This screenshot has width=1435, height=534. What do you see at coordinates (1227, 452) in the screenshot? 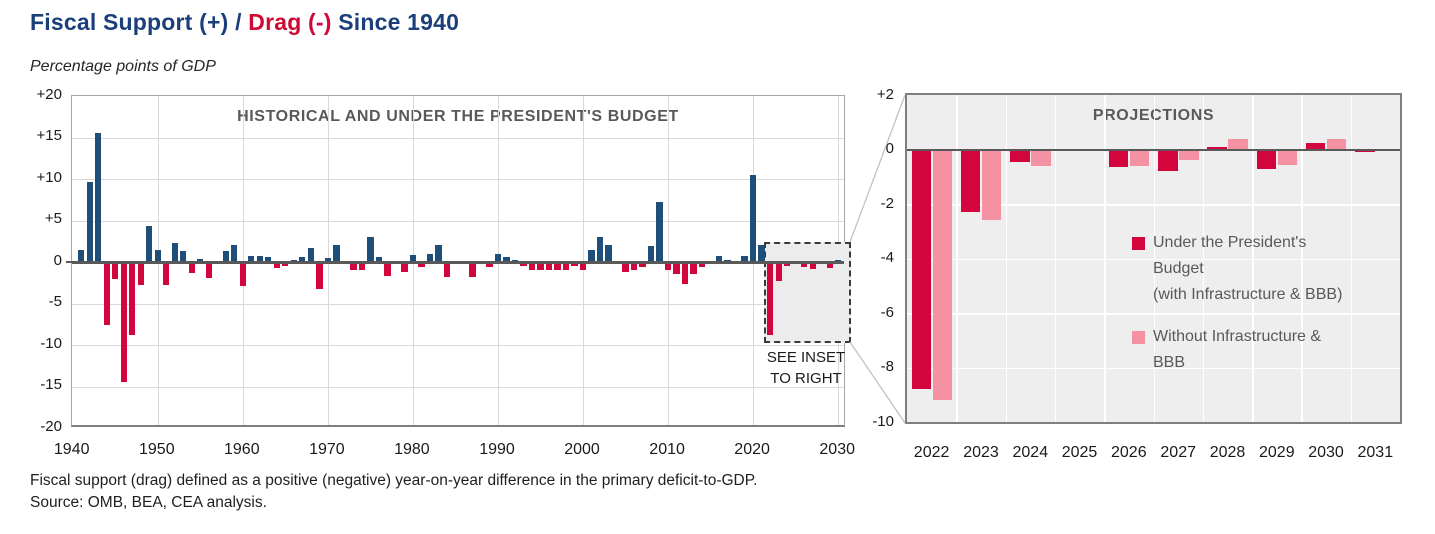
I see `right-x-tick-2028: 2028` at bounding box center [1227, 452].